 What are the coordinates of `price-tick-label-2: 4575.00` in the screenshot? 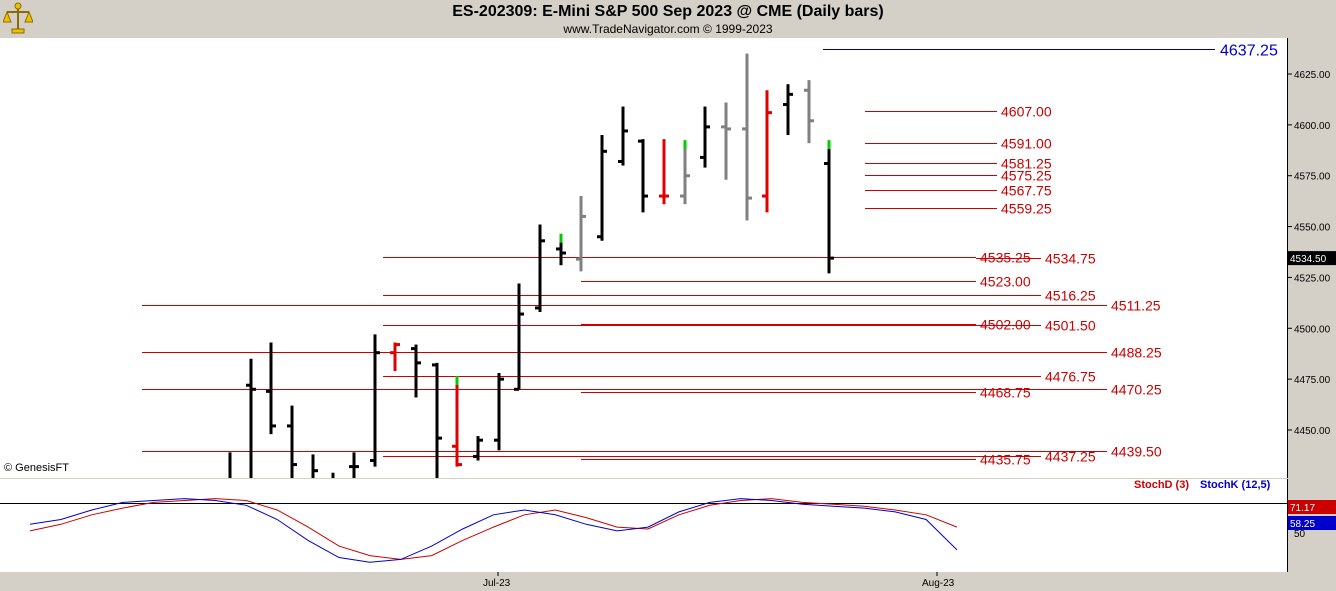 It's located at (1312, 177).